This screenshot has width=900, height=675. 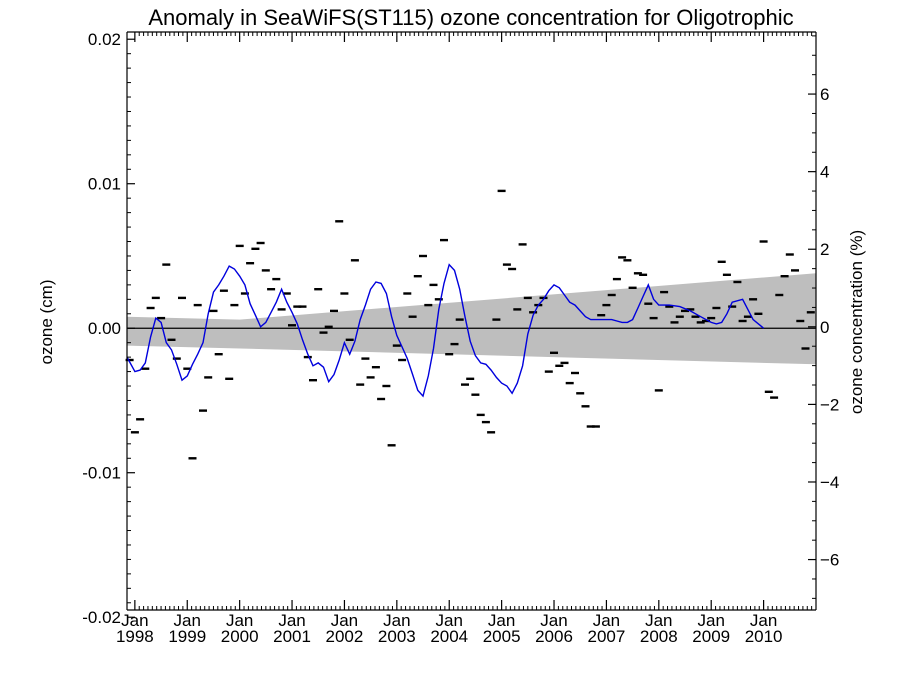 What do you see at coordinates (829, 482) in the screenshot?
I see `right-tick-label: −4` at bounding box center [829, 482].